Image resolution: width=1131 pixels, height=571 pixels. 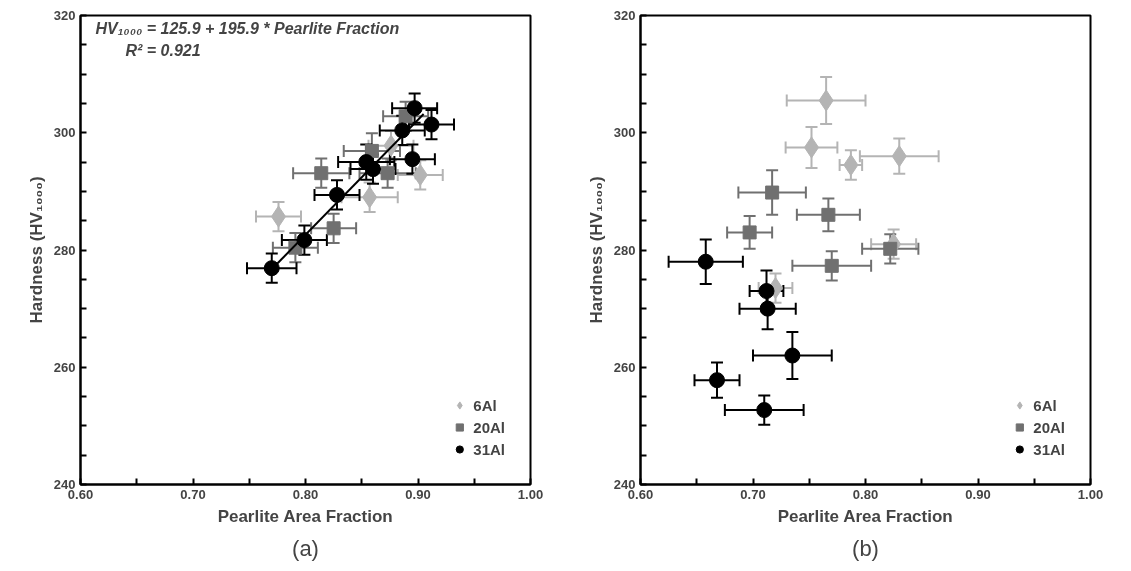 I want to click on annotation: R² = 0.921, so click(x=163, y=50).